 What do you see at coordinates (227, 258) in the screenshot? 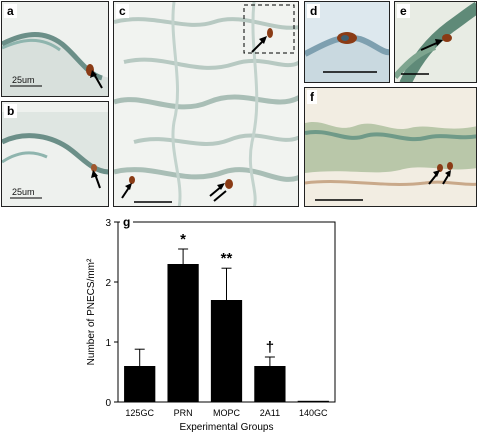
I see `significance-mark-MOPC: **` at bounding box center [227, 258].